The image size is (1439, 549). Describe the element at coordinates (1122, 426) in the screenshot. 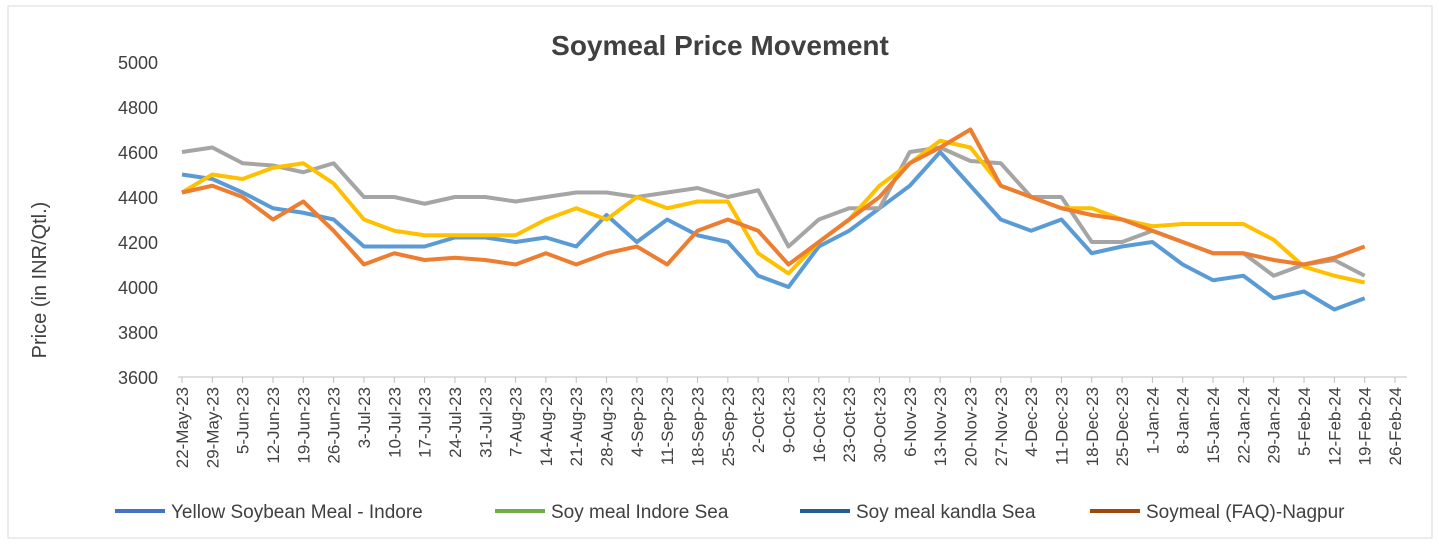

I see `x-tick-label: 25-Dec-23` at that location.